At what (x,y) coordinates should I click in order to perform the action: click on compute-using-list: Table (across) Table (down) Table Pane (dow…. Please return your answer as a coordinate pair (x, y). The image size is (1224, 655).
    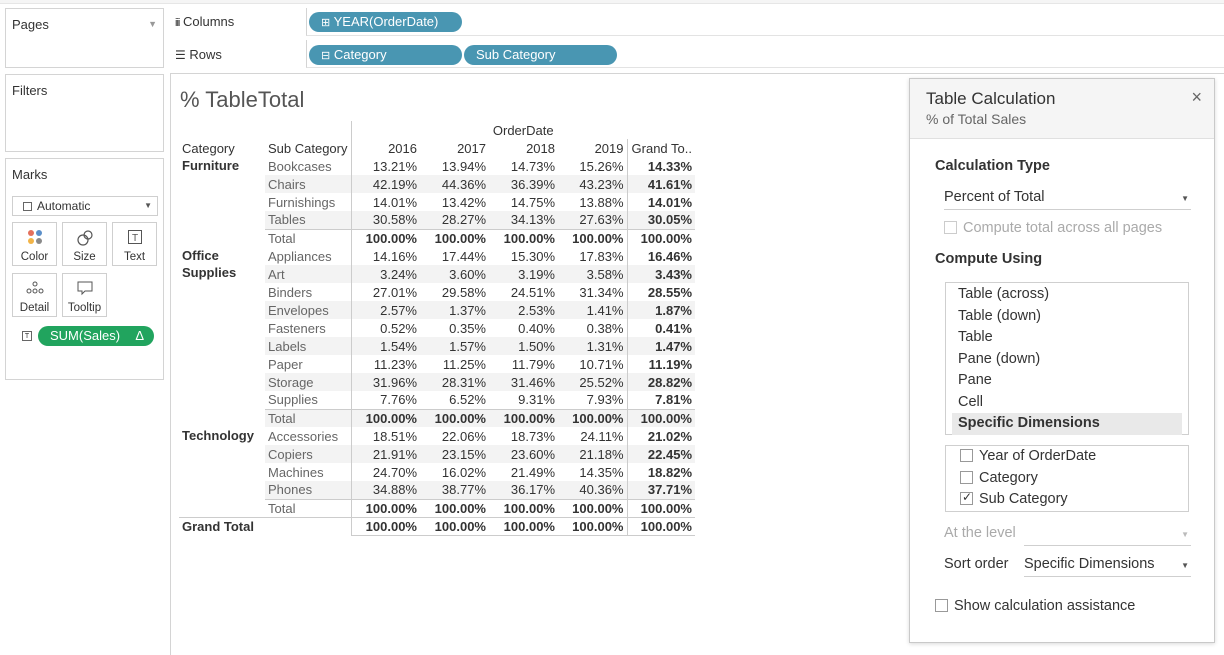
    Looking at the image, I should click on (1067, 358).